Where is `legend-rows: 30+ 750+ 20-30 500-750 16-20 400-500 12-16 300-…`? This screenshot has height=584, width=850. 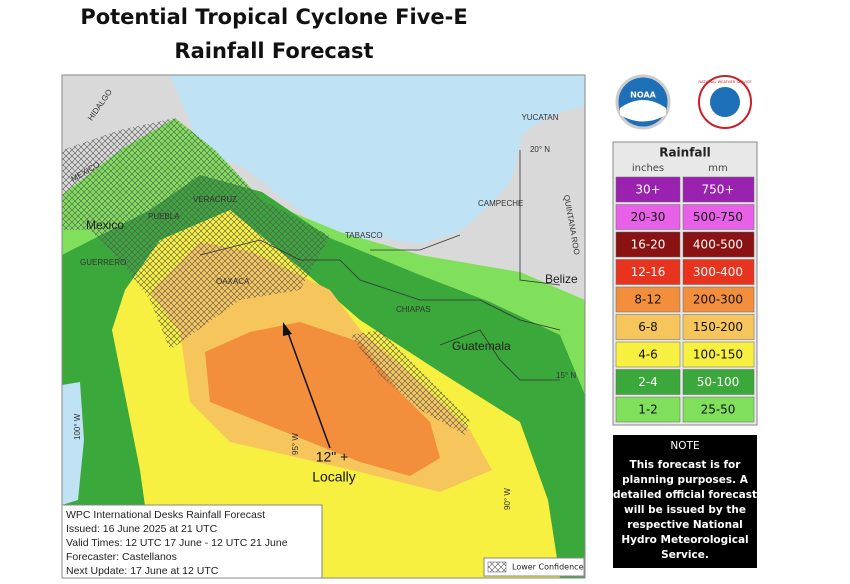 legend-rows: 30+ 750+ 20-30 500-750 16-20 400-500 12-16 300-… is located at coordinates (685, 299).